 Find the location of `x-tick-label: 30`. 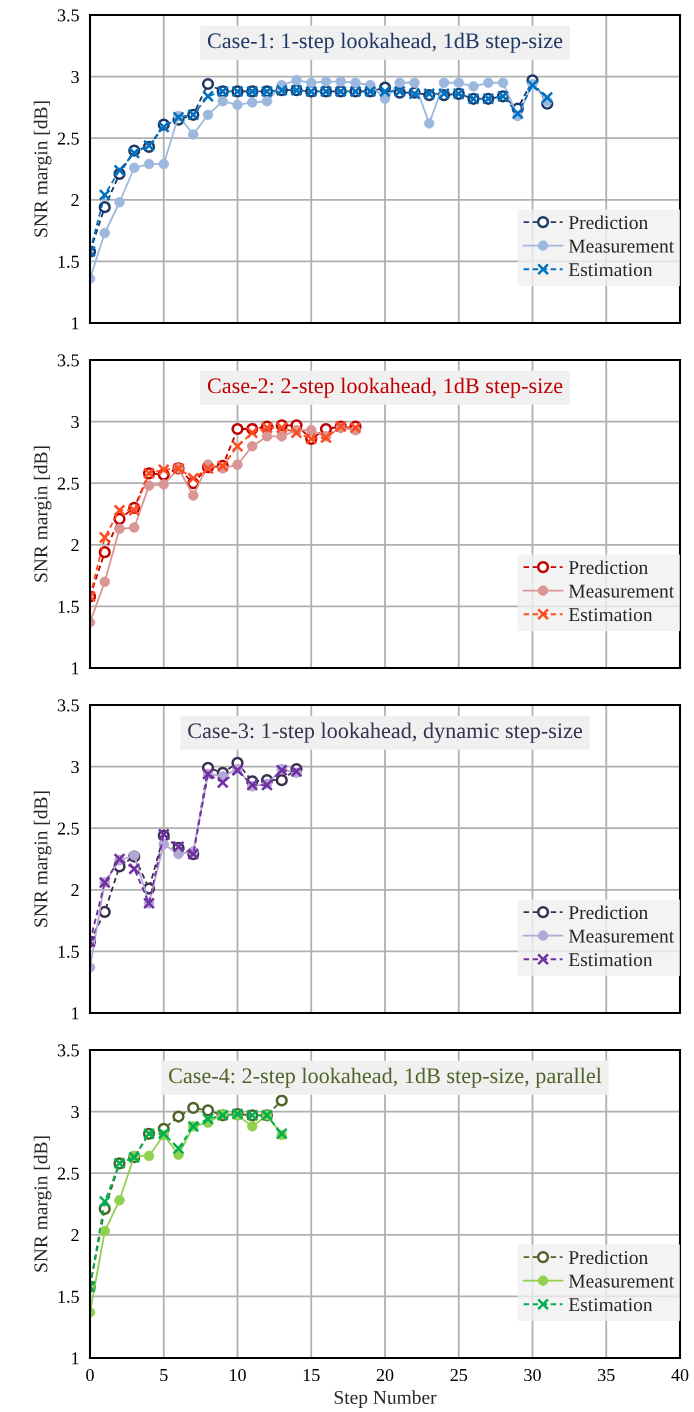

x-tick-label: 30 is located at coordinates (532, 1375).